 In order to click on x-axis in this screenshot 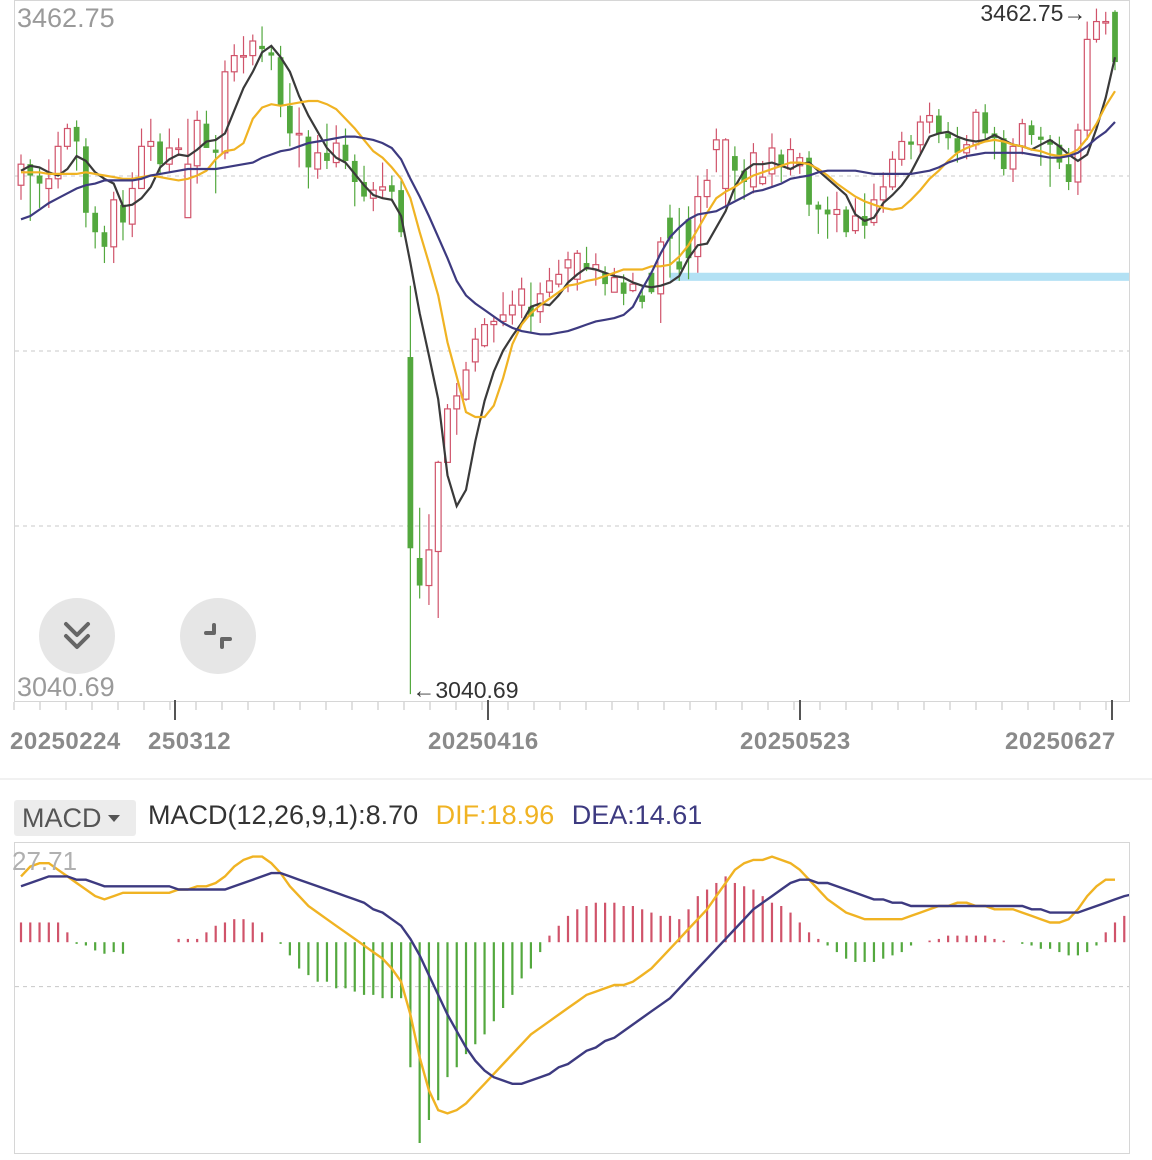, I will do `click(563, 710)`.